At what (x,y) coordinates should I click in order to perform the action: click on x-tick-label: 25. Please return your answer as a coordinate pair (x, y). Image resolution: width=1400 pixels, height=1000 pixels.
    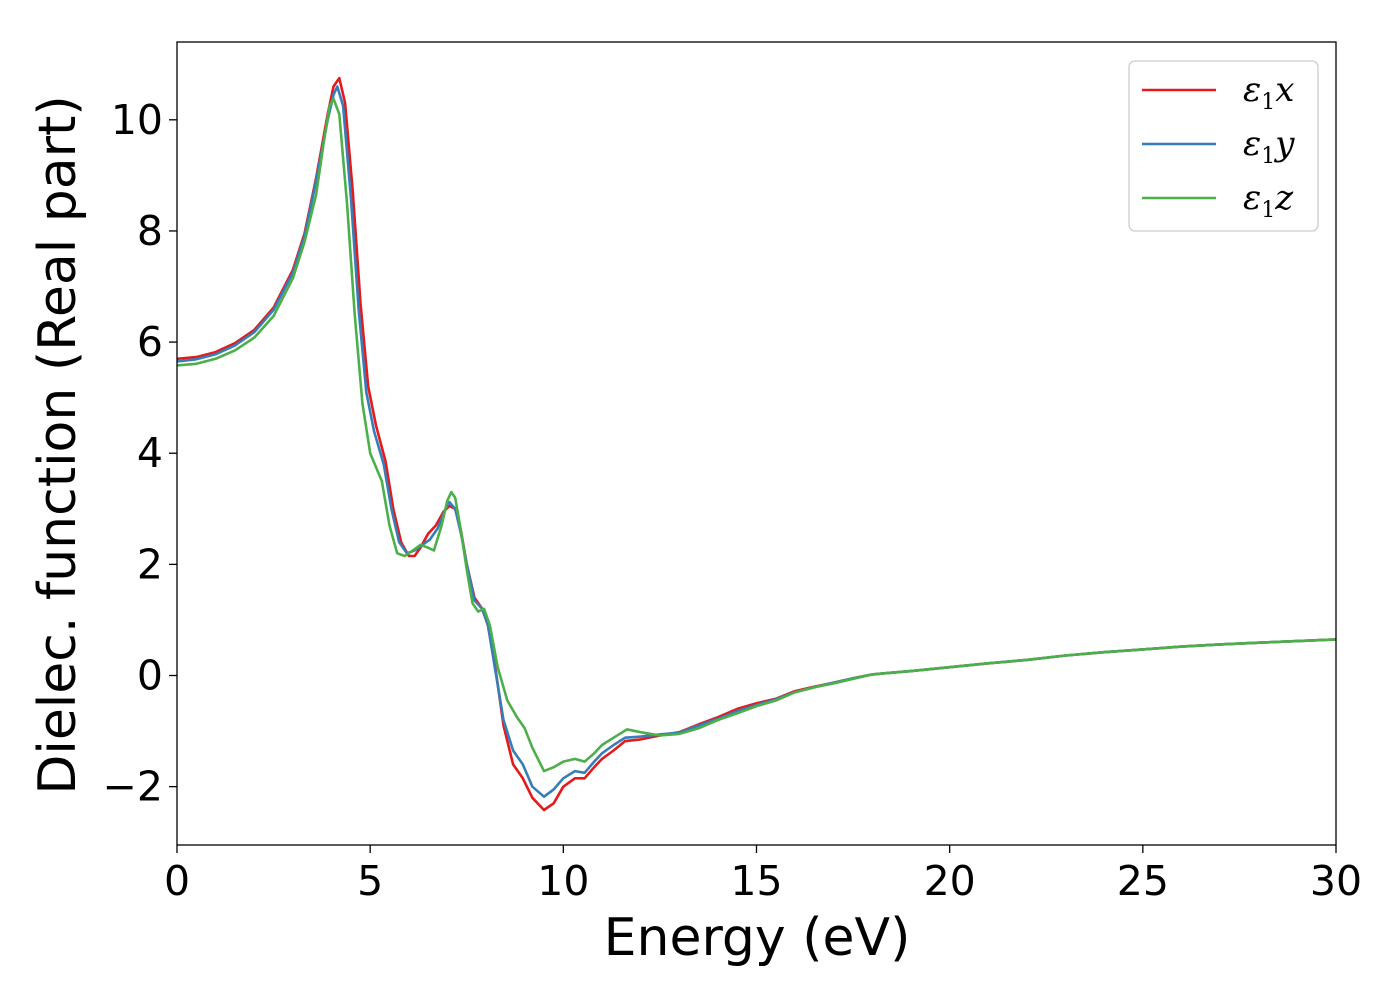
    Looking at the image, I should click on (1143, 881).